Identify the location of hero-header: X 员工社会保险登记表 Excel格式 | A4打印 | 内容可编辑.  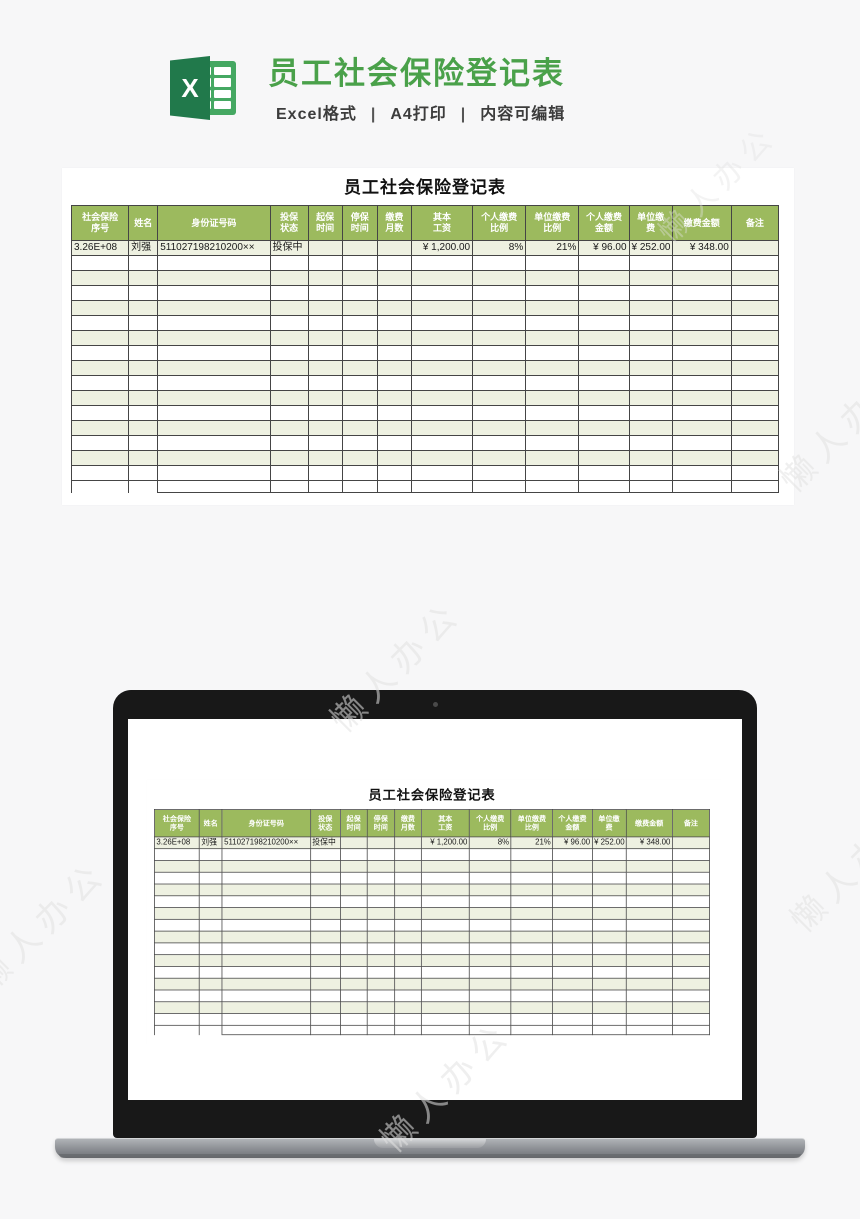
(430, 75).